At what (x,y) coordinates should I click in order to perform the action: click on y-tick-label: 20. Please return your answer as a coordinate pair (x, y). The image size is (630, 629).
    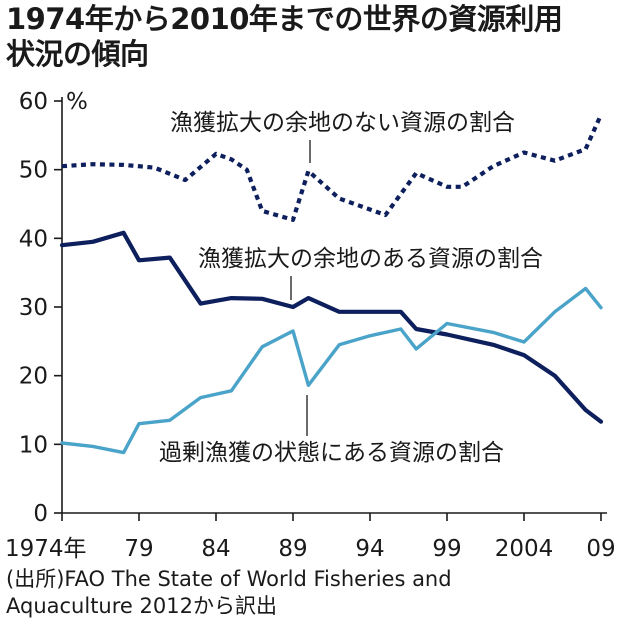
    Looking at the image, I should click on (33, 377).